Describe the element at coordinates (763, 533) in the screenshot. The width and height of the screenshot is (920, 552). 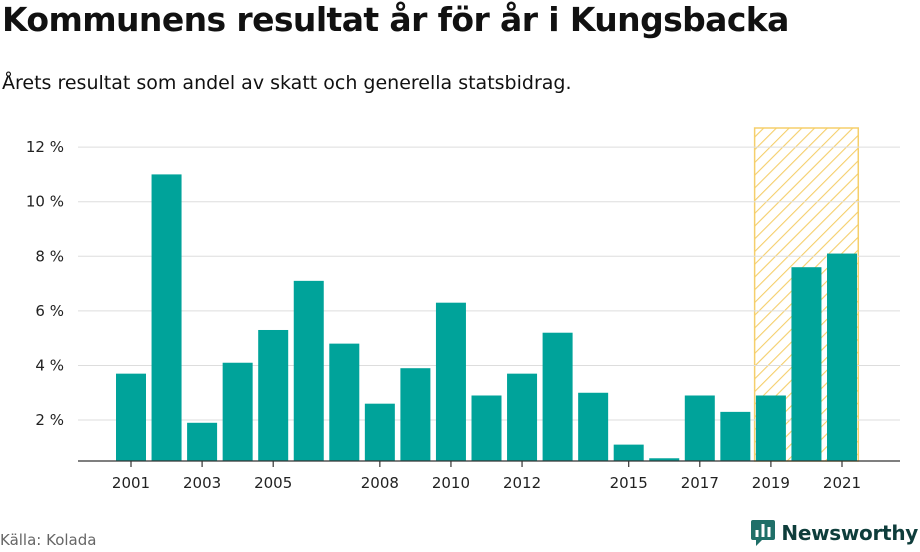
I see `newsworthy-logo-icon` at that location.